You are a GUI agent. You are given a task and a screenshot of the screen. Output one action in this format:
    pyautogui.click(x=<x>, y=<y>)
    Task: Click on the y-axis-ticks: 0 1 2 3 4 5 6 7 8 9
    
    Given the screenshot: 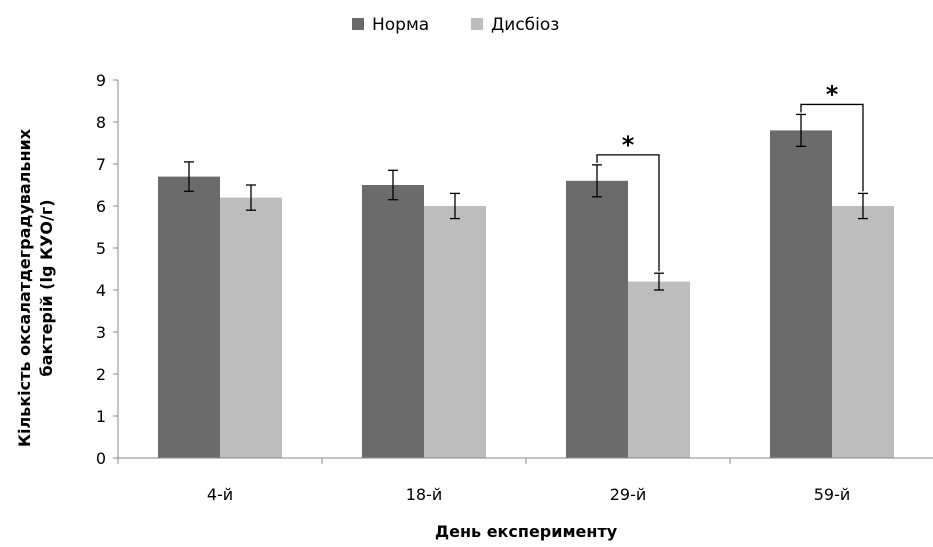 What is the action you would take?
    pyautogui.click(x=107, y=269)
    